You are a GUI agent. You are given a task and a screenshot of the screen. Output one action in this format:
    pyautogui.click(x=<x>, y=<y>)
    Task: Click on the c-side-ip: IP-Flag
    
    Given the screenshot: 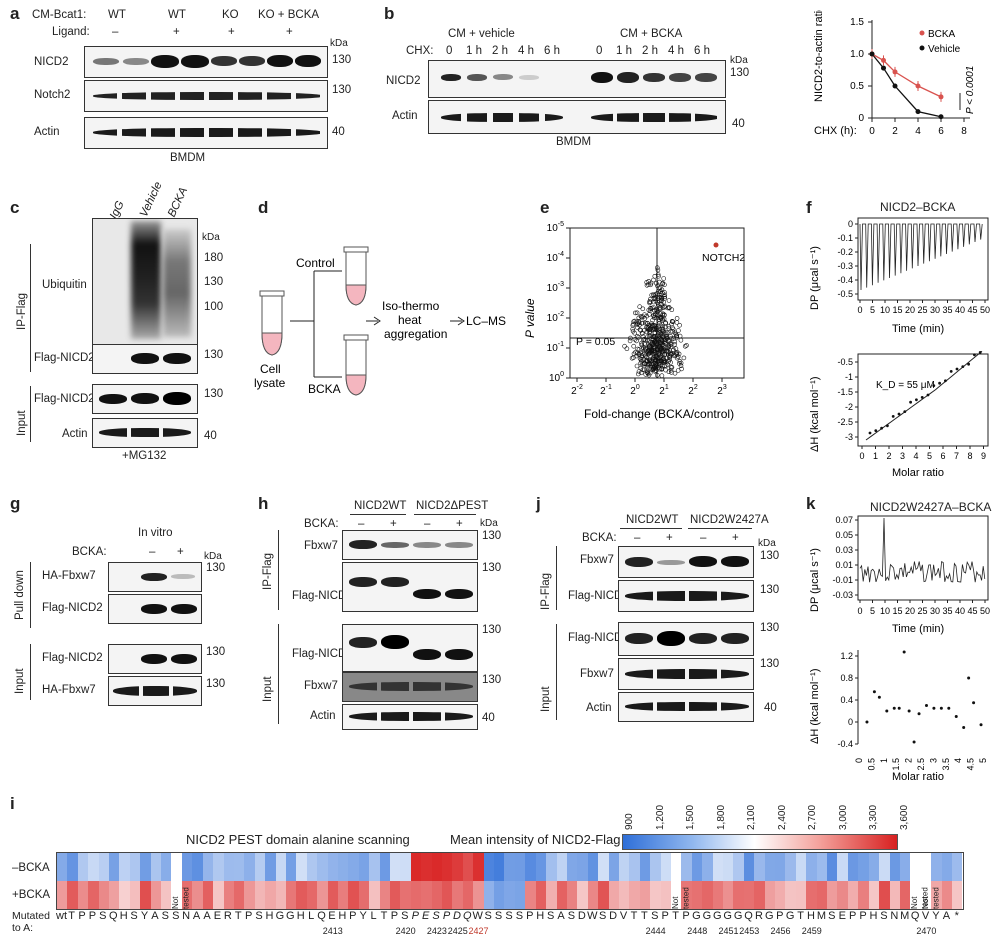 What is the action you would take?
    pyautogui.click(x=22, y=311)
    